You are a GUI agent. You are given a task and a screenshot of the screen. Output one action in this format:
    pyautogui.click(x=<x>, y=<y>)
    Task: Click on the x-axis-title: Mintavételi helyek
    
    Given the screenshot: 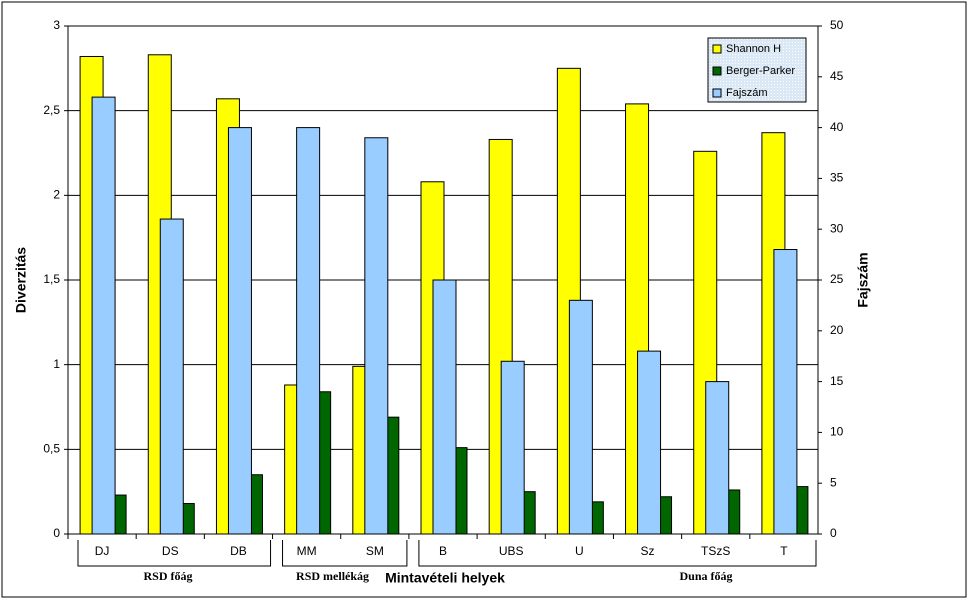 What is the action you would take?
    pyautogui.click(x=445, y=578)
    